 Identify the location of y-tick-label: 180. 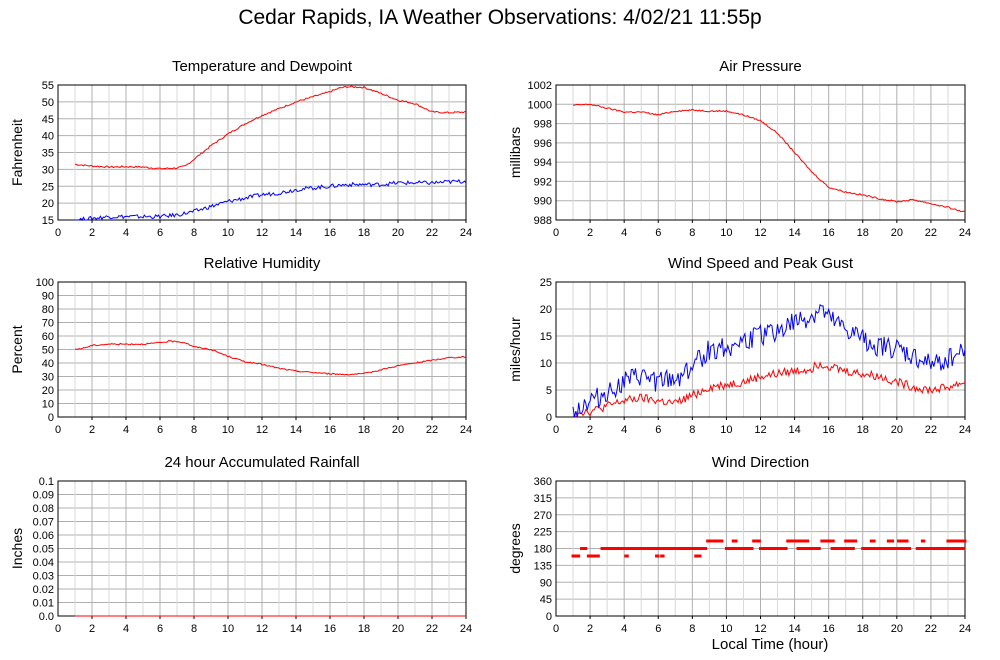
(543, 550).